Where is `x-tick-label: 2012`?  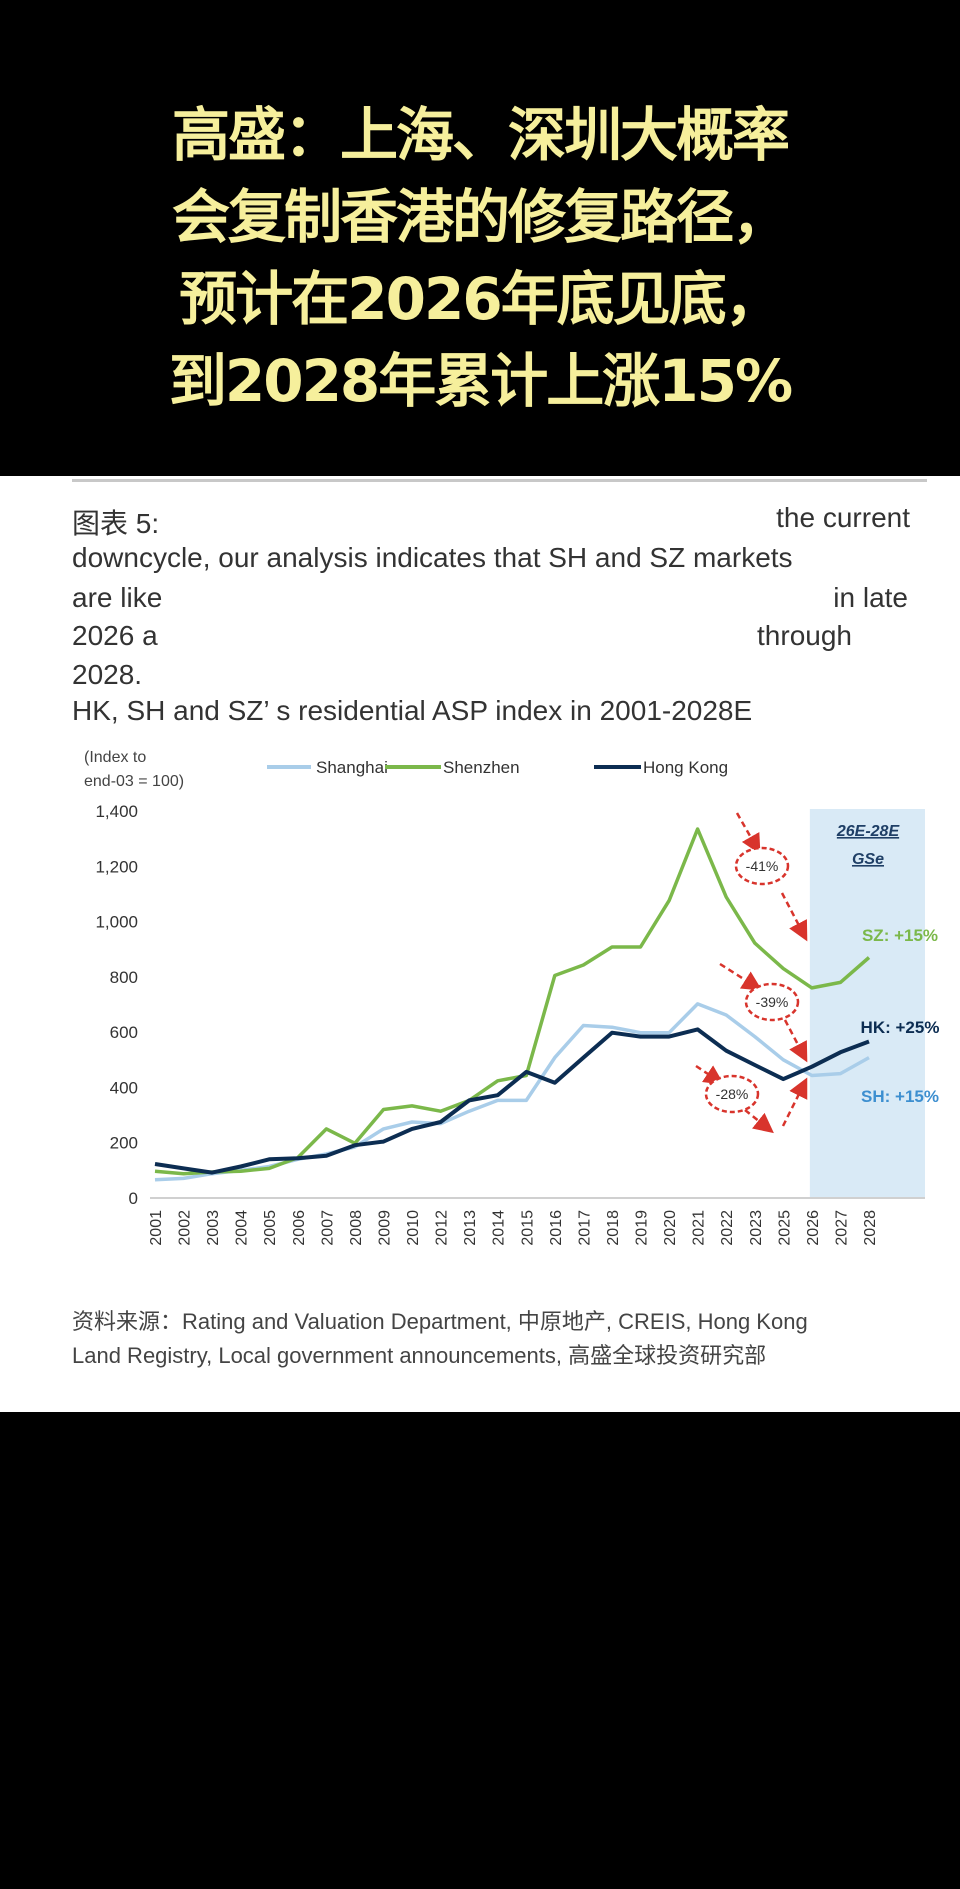 x-tick-label: 2012 is located at coordinates (442, 1228).